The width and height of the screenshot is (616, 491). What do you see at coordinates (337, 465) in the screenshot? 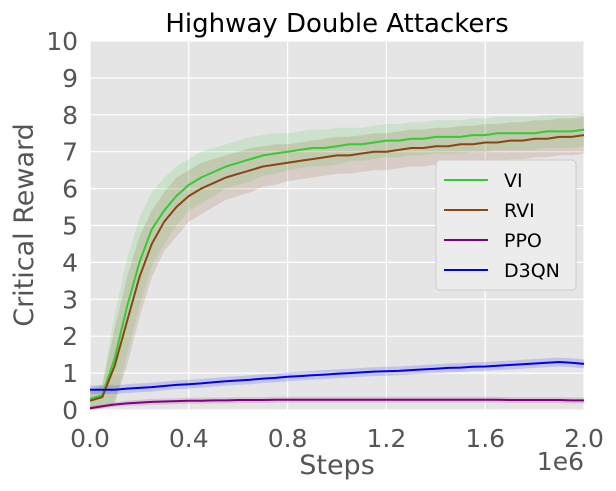
I see `x-axis-label: Steps` at bounding box center [337, 465].